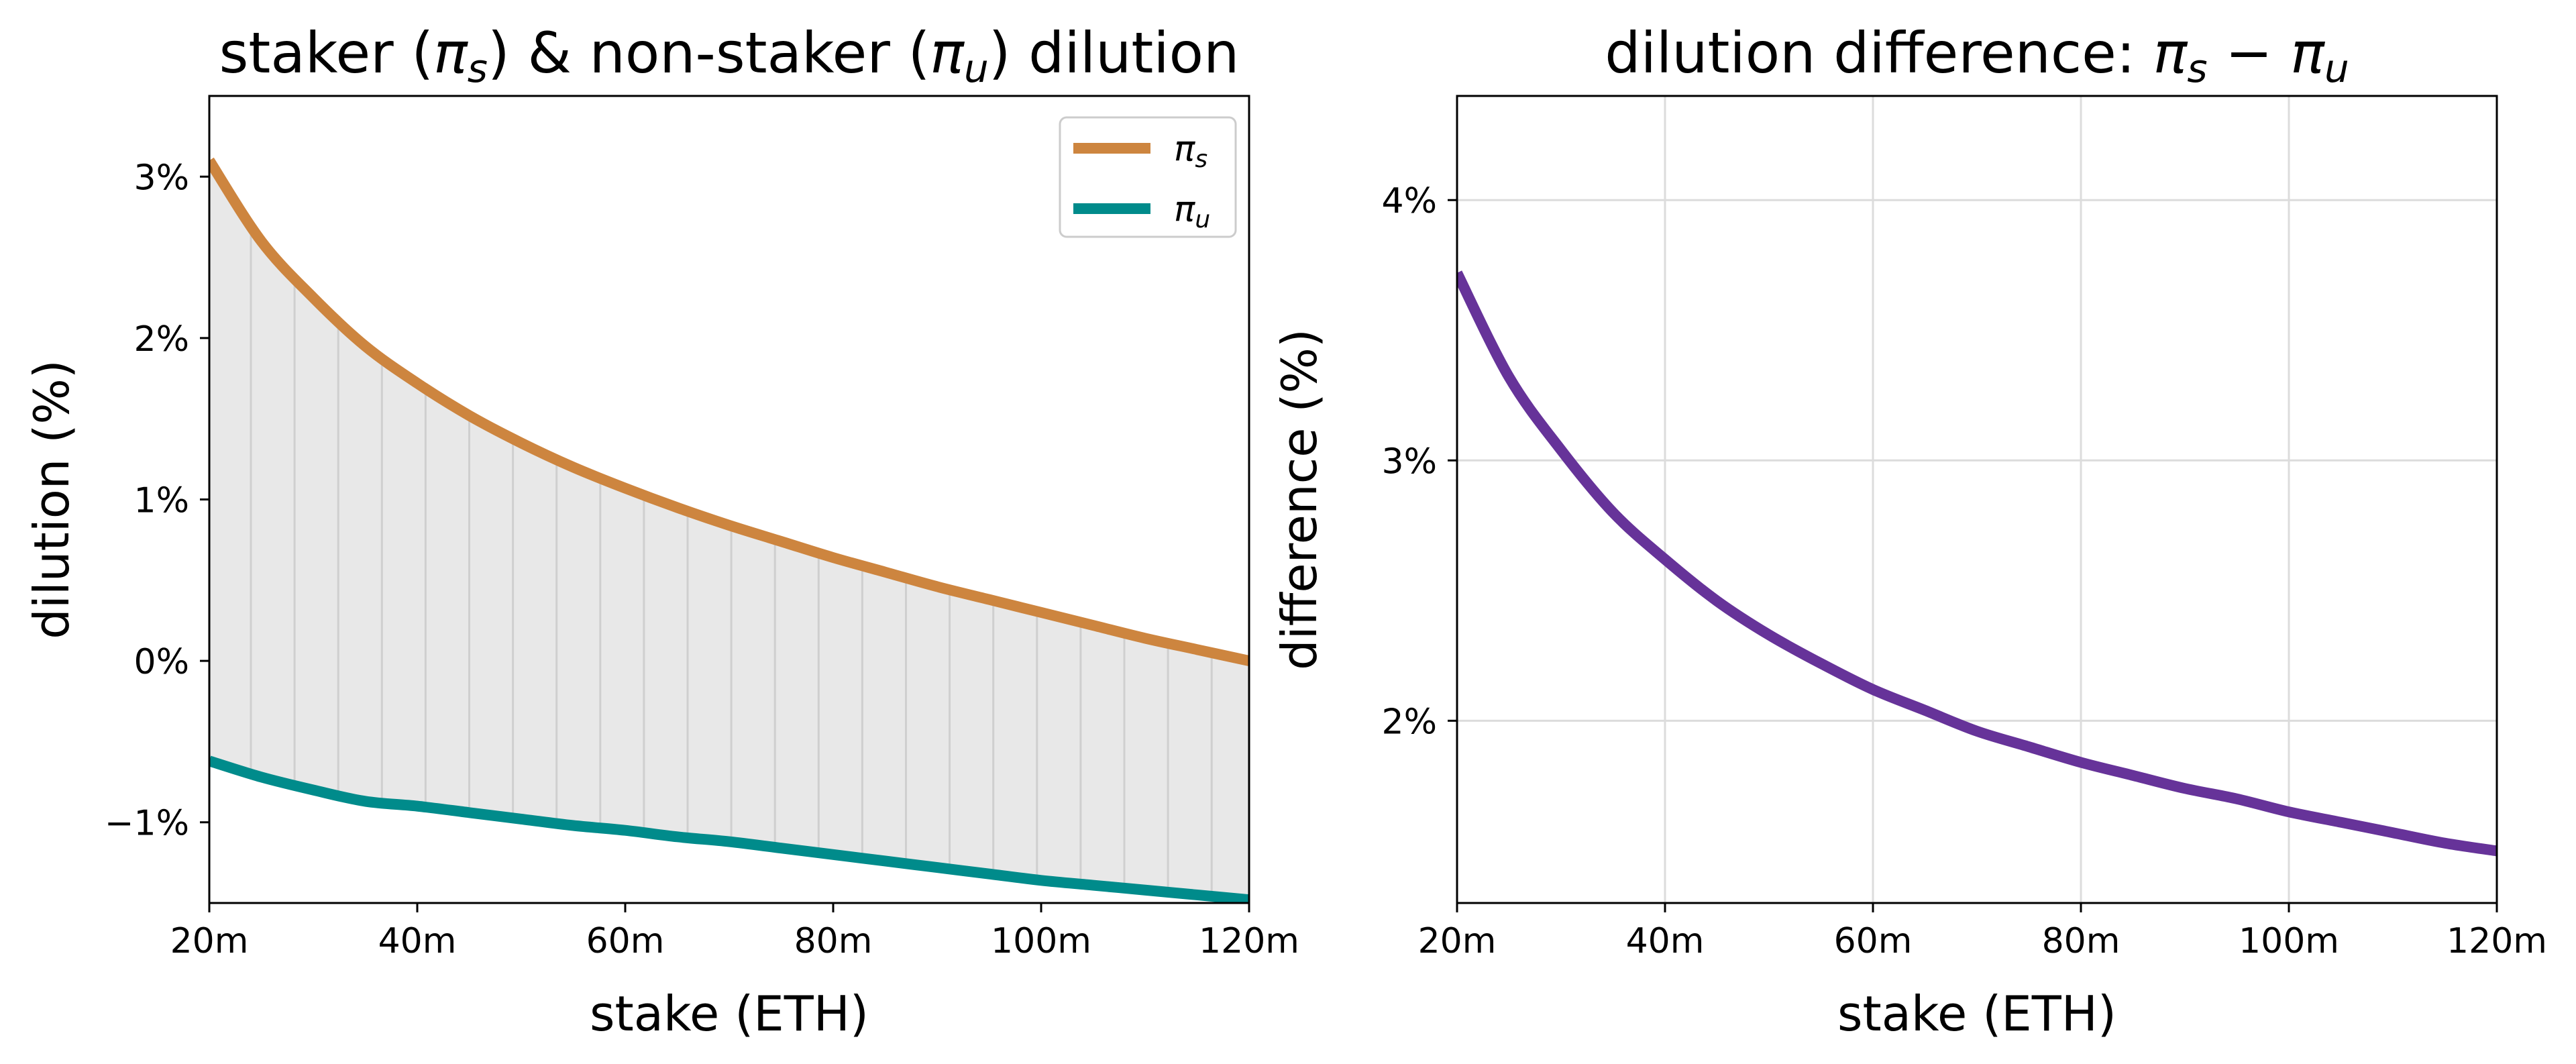 This screenshot has width=2576, height=1064. Describe the element at coordinates (162, 178) in the screenshot. I see `dilution-y-tick-label: 3%` at that location.